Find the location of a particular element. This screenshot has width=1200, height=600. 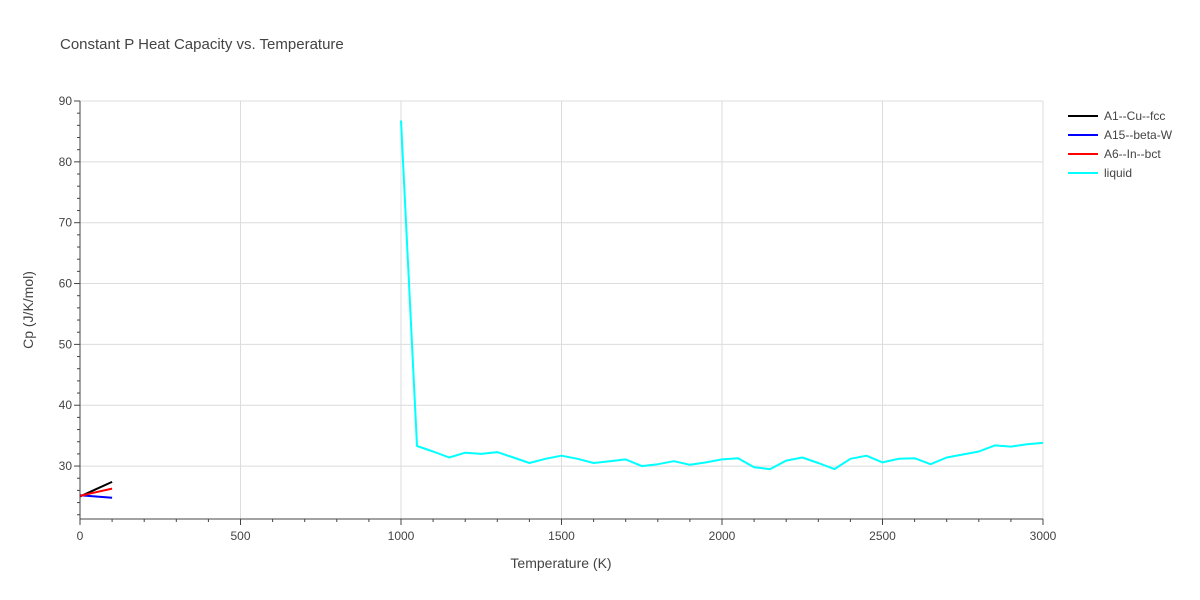

chart-title: Constant P Heat Capacity vs. Temperature is located at coordinates (202, 44).